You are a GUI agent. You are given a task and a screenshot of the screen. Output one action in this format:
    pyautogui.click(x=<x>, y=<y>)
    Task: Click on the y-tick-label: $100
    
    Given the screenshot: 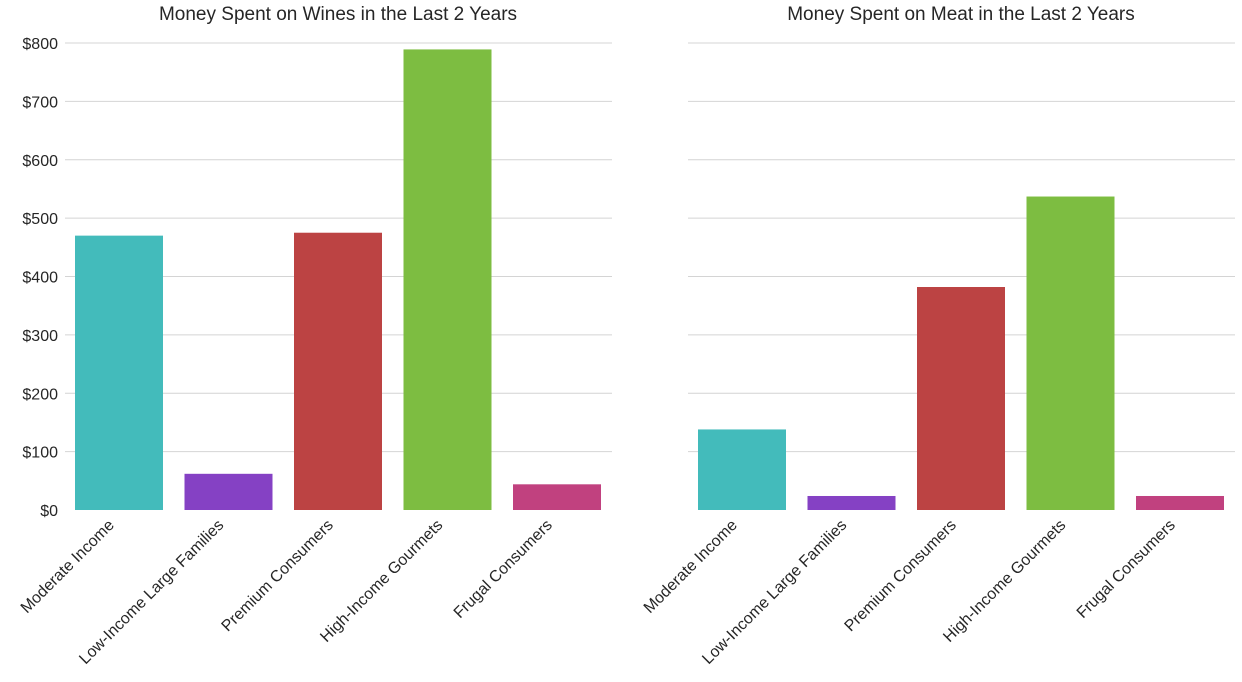 What is the action you would take?
    pyautogui.click(x=40, y=453)
    